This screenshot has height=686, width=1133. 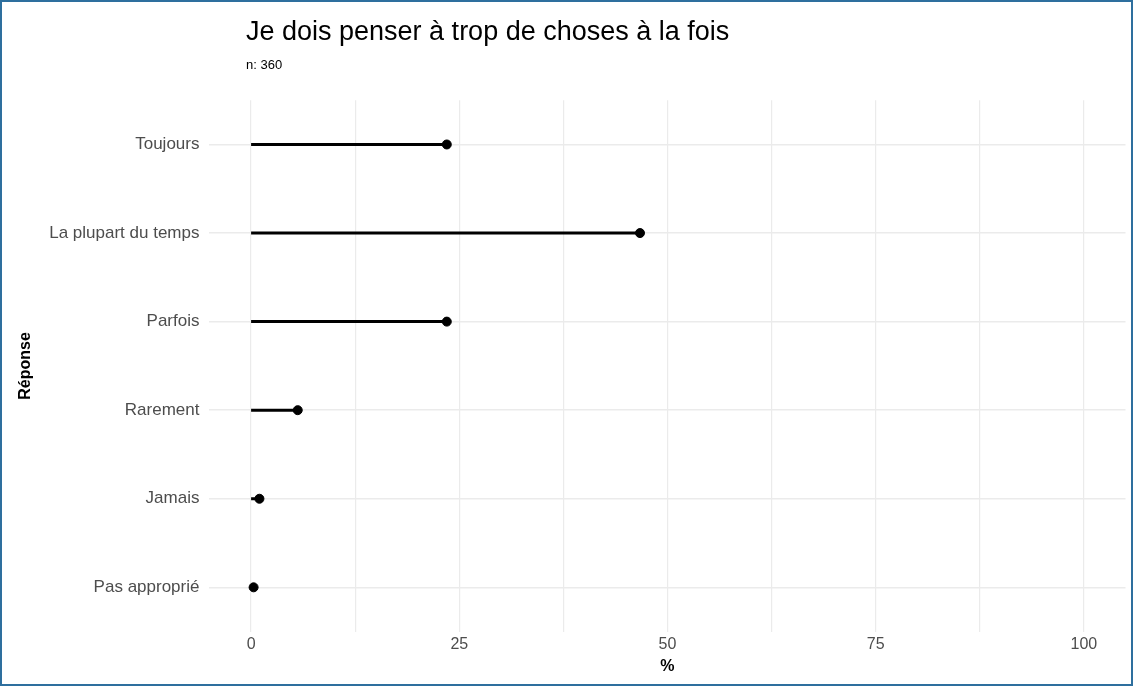 What do you see at coordinates (264, 64) in the screenshot?
I see `chart-subtitle: n: 360` at bounding box center [264, 64].